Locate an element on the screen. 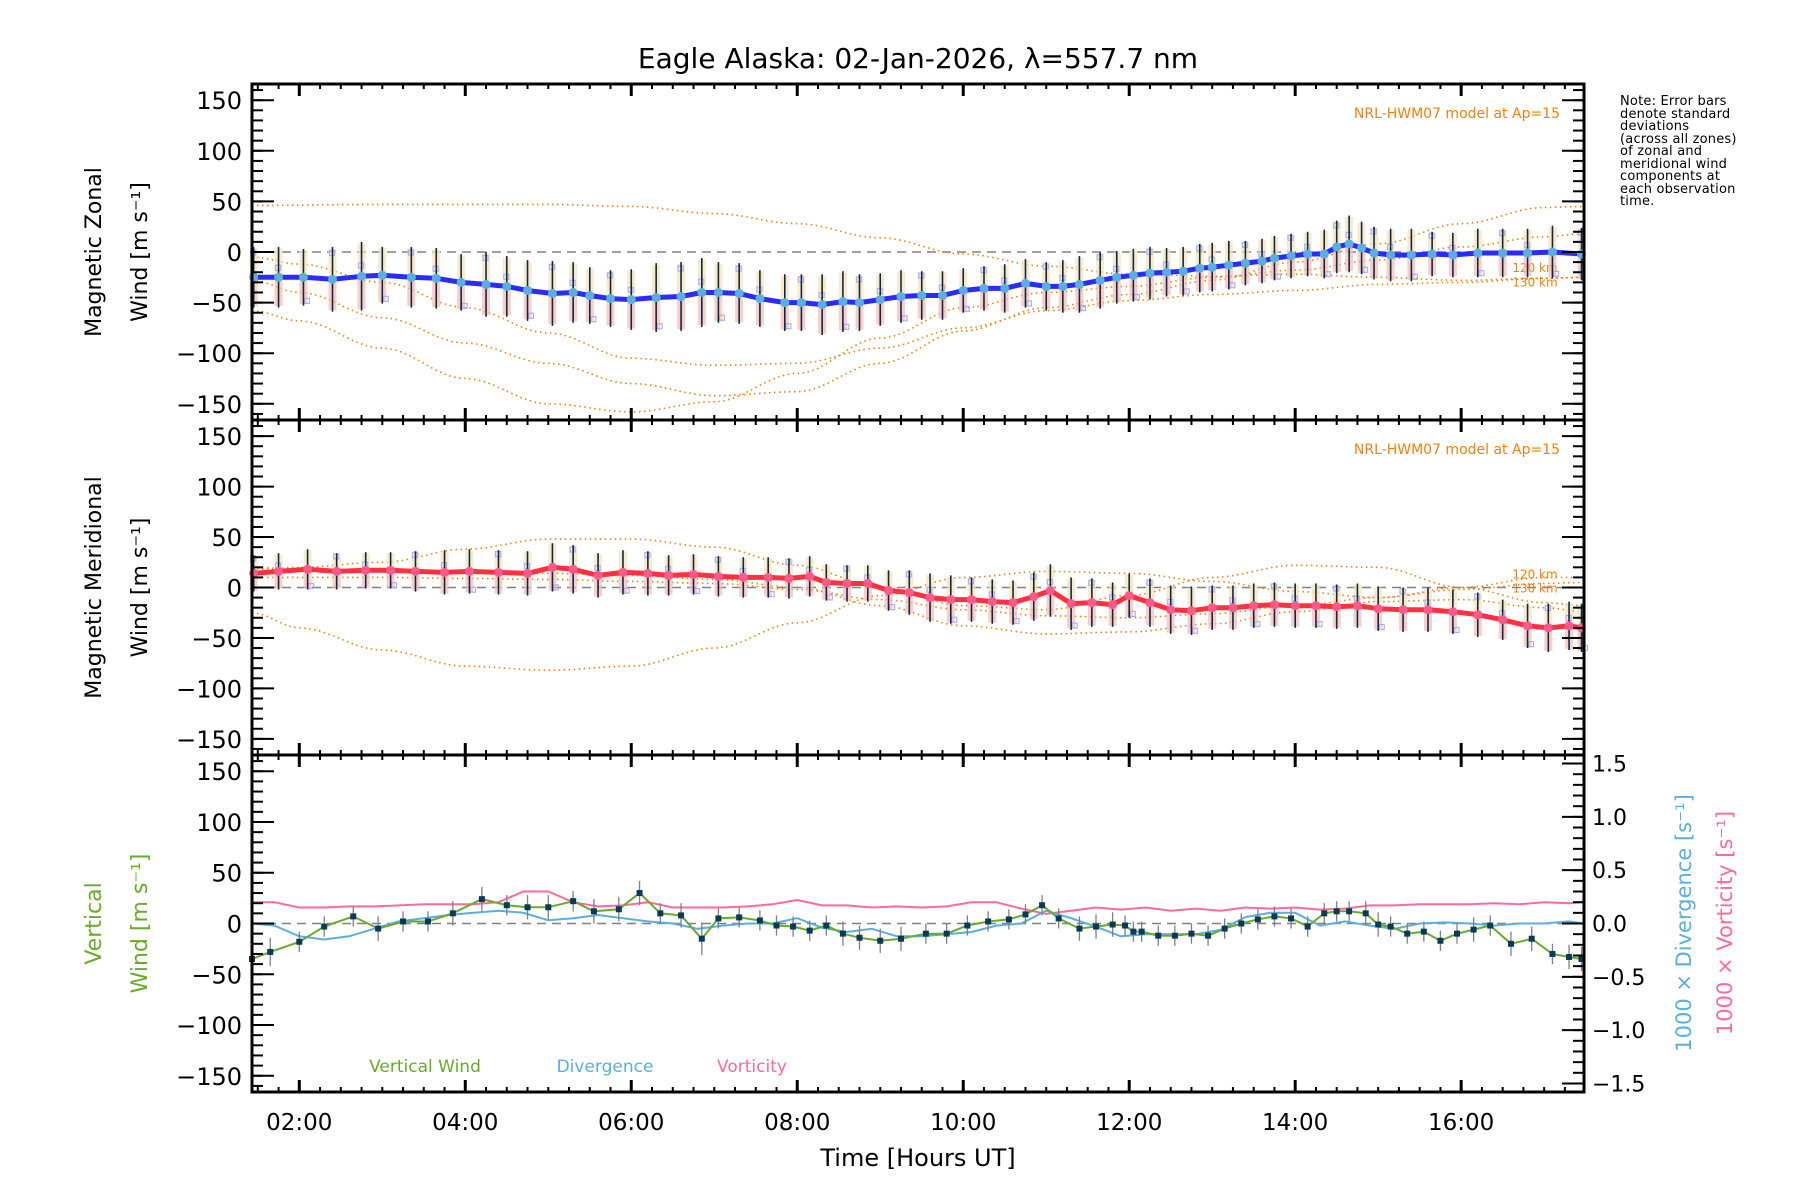  x-tick-label: 04:00 is located at coordinates (465, 1123).